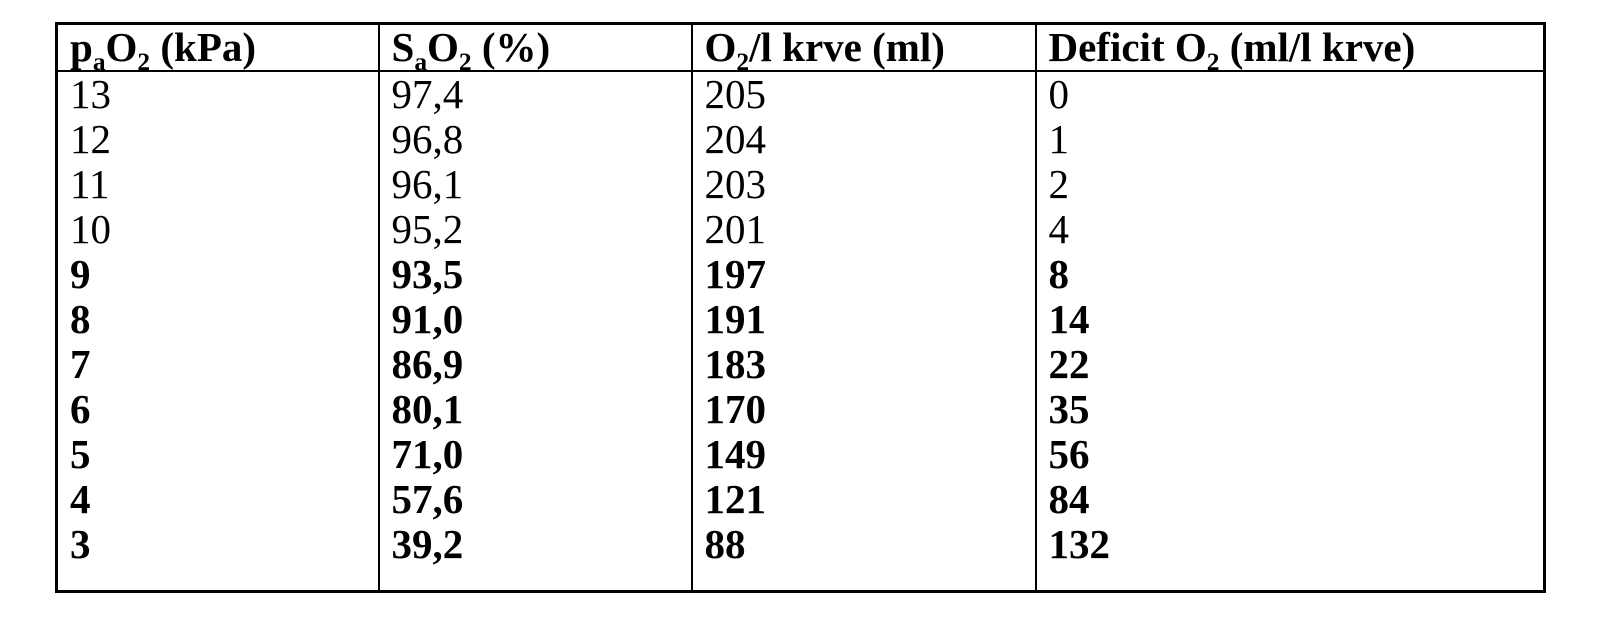  What do you see at coordinates (1289, 409) in the screenshot?
I see `cell-deficit: 35` at bounding box center [1289, 409].